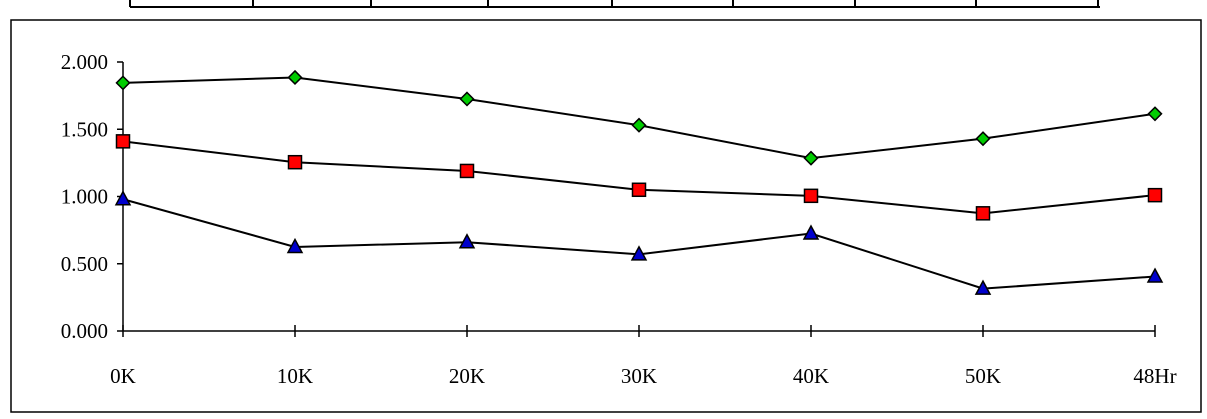  What do you see at coordinates (84, 331) in the screenshot?
I see `y-tick-label: 0.000` at bounding box center [84, 331].